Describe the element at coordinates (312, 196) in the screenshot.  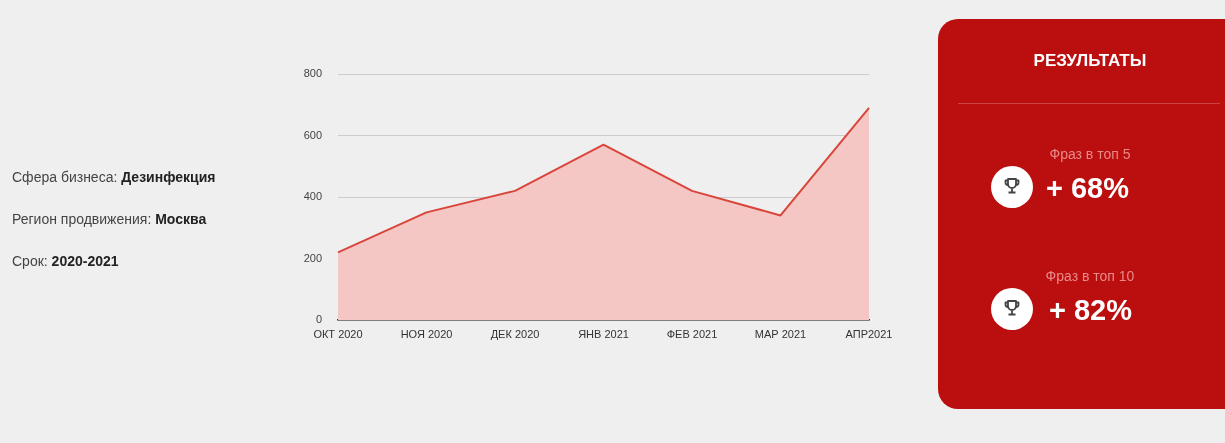
I see `y-tick-label: 400` at that location.